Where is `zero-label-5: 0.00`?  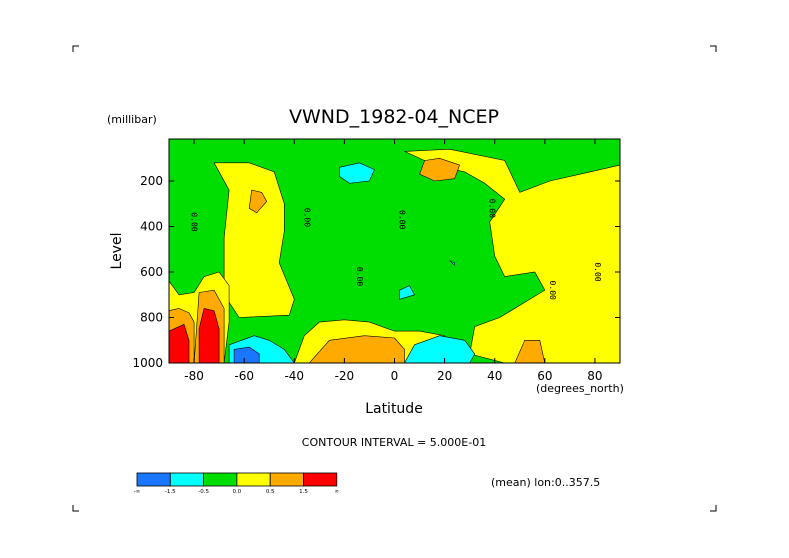 zero-label-5: 0.00 is located at coordinates (552, 290).